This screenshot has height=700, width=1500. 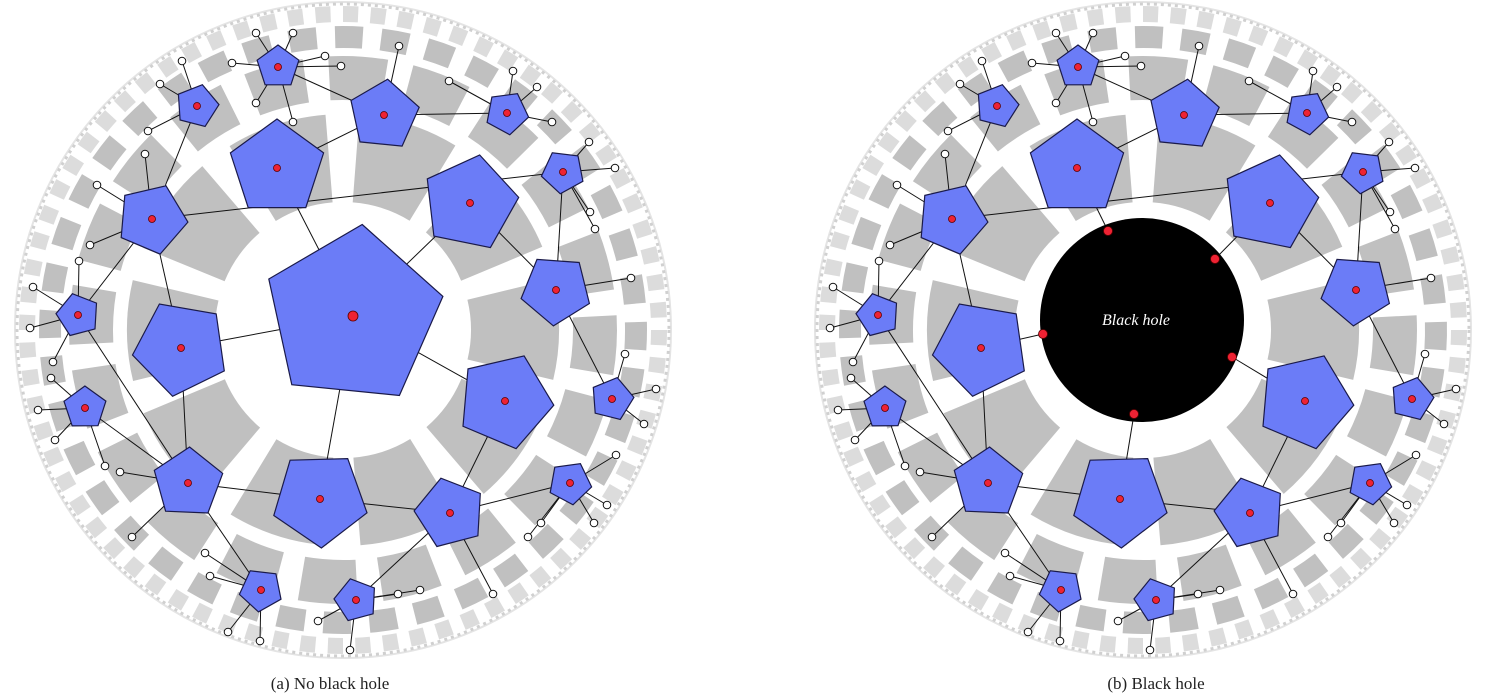 I want to click on pentagon-hub-a, so click(x=320, y=503).